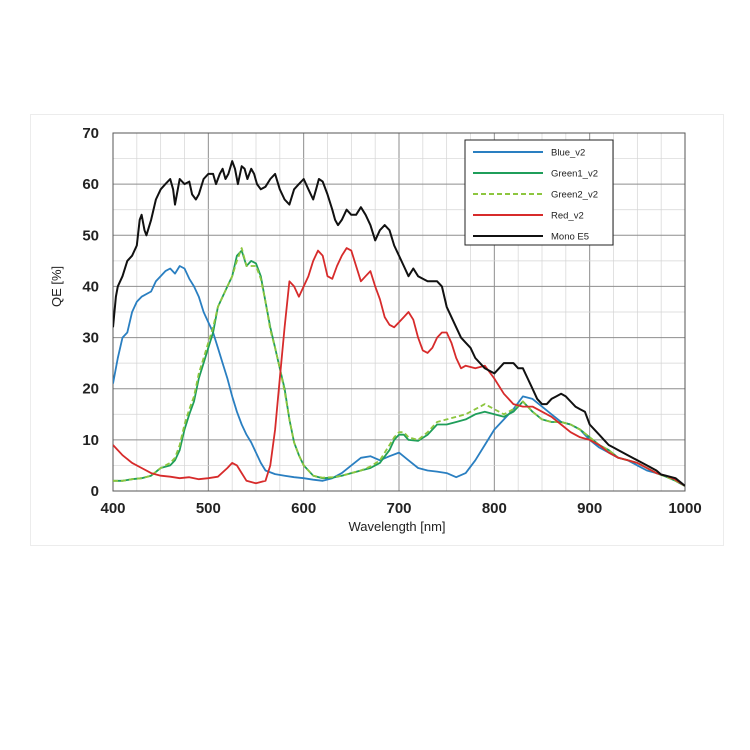 Image resolution: width=750 pixels, height=750 pixels. I want to click on x-axis-title: Wavelength [nm], so click(396, 526).